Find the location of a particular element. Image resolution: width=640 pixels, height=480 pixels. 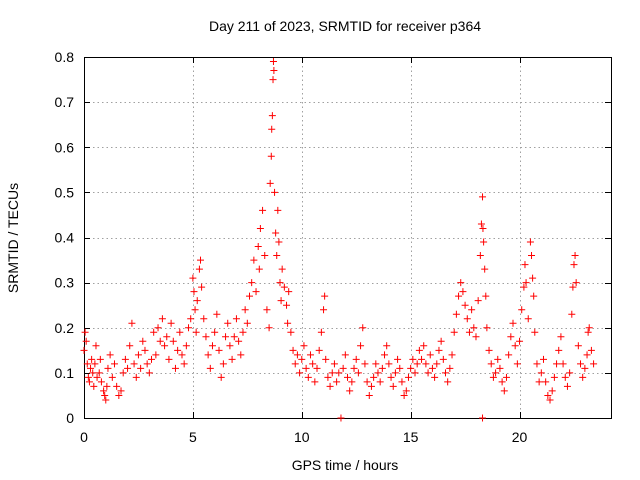

x-tick-labels: 0 5 10 15 20 is located at coordinates (303, 437).